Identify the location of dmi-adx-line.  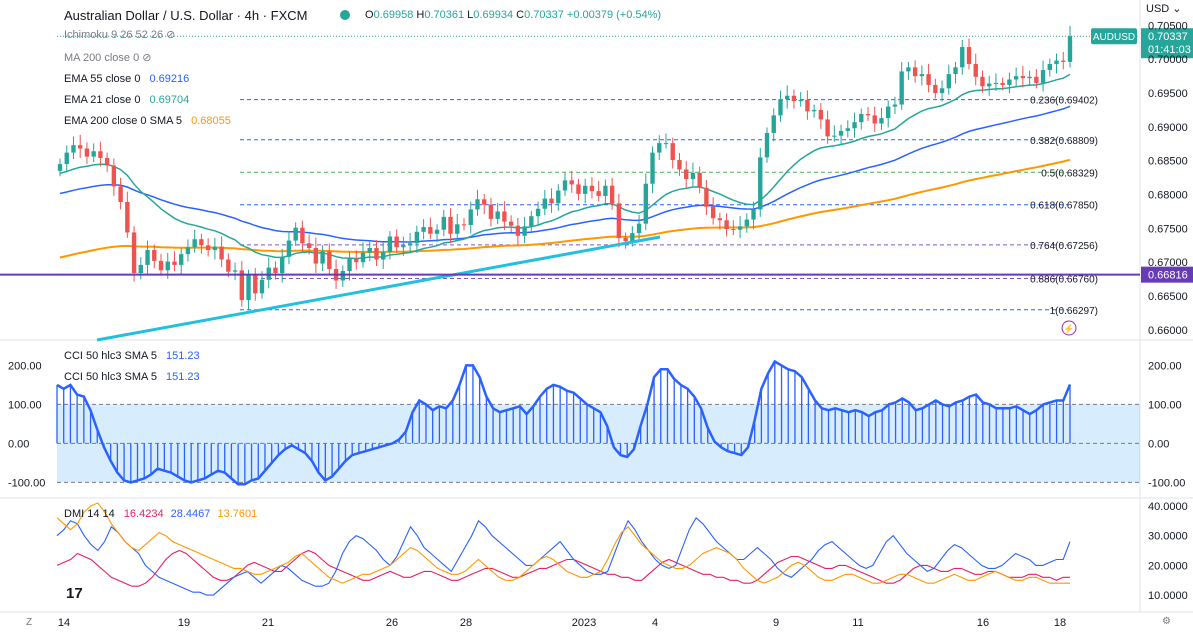
(563, 556).